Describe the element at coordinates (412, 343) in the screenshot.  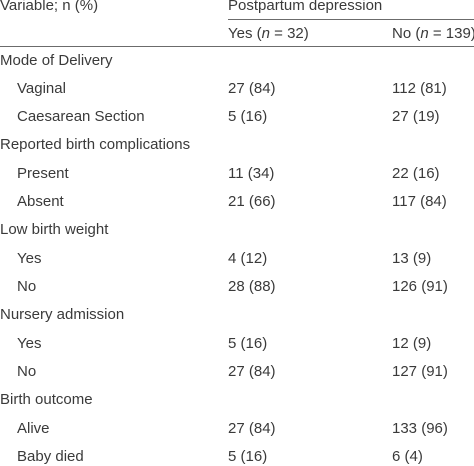
I see `row-no-value: 12 (9)` at that location.